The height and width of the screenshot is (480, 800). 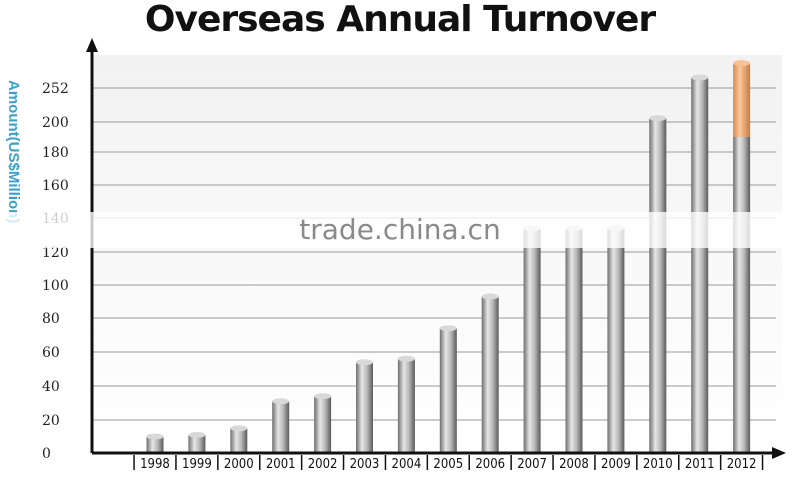 What do you see at coordinates (407, 464) in the screenshot?
I see `x-tick-label: 2004` at bounding box center [407, 464].